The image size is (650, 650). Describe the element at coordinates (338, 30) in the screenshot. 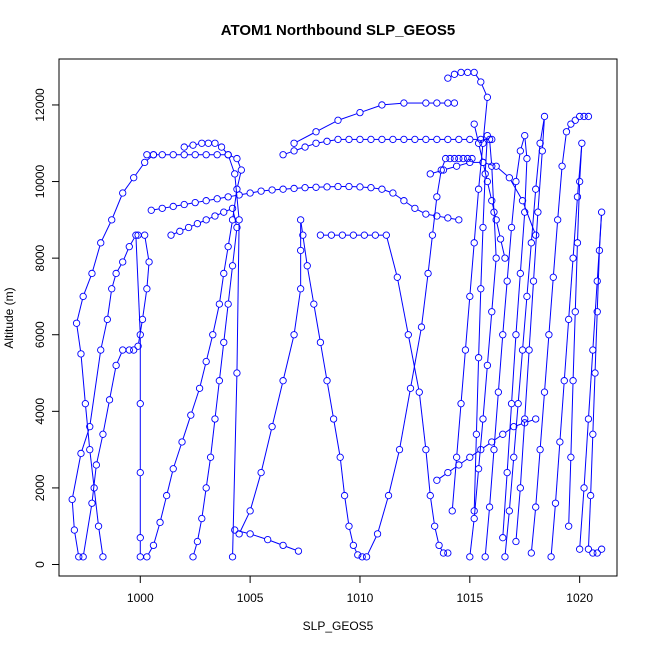

I see `chart-title: ATOM1 Northbound SLP_GEOS5` at that location.